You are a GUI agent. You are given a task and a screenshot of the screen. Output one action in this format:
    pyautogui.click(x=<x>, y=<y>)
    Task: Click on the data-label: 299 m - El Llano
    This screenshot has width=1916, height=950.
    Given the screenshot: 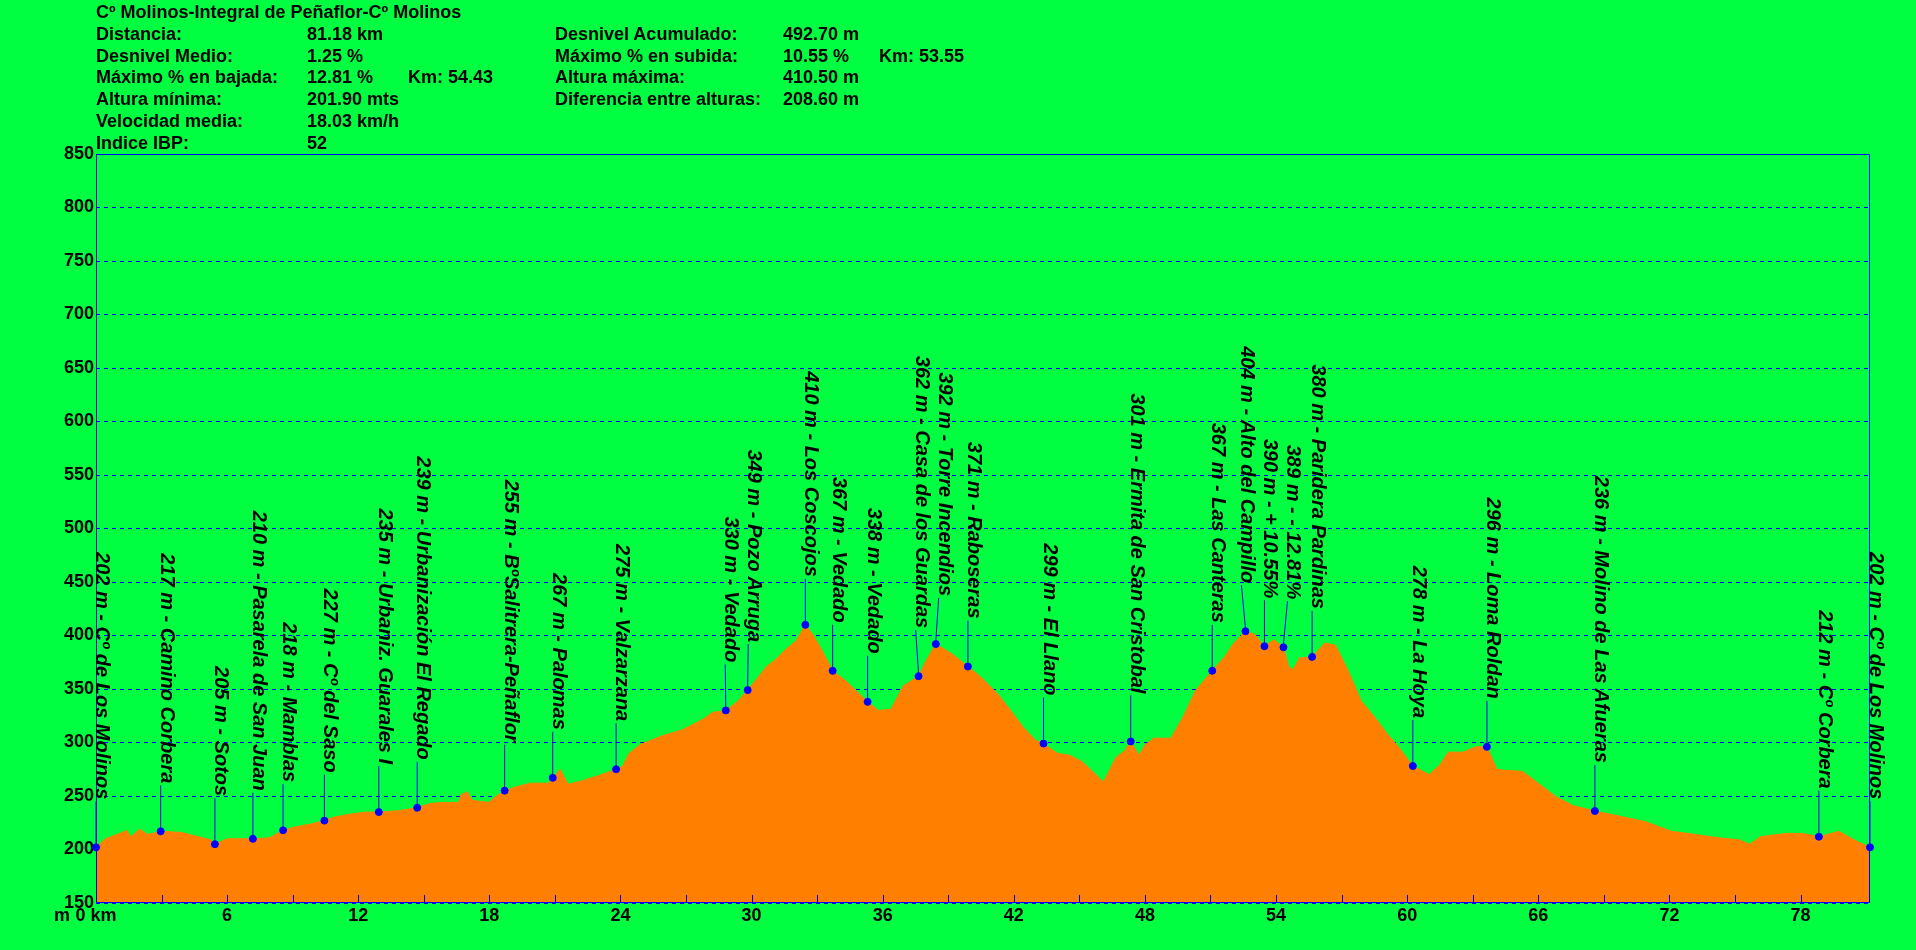 What is the action you would take?
    pyautogui.click(x=1050, y=619)
    